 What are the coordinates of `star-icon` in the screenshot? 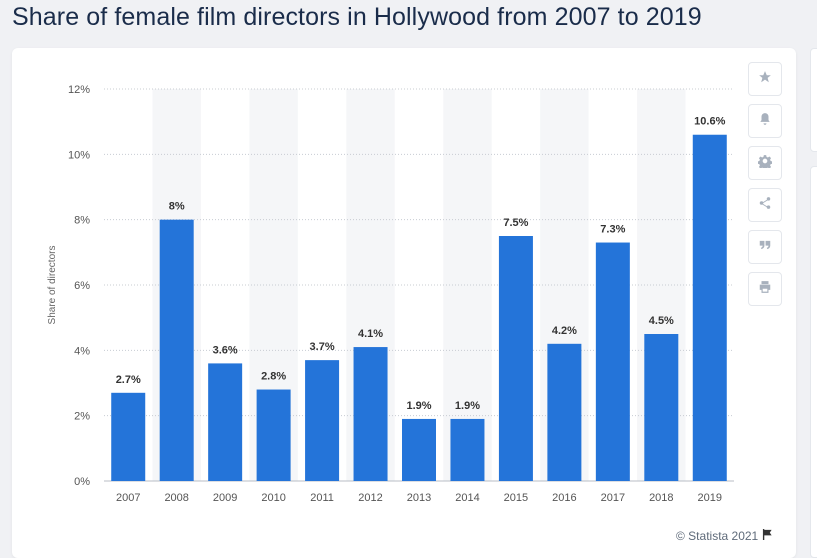 It's located at (765, 79).